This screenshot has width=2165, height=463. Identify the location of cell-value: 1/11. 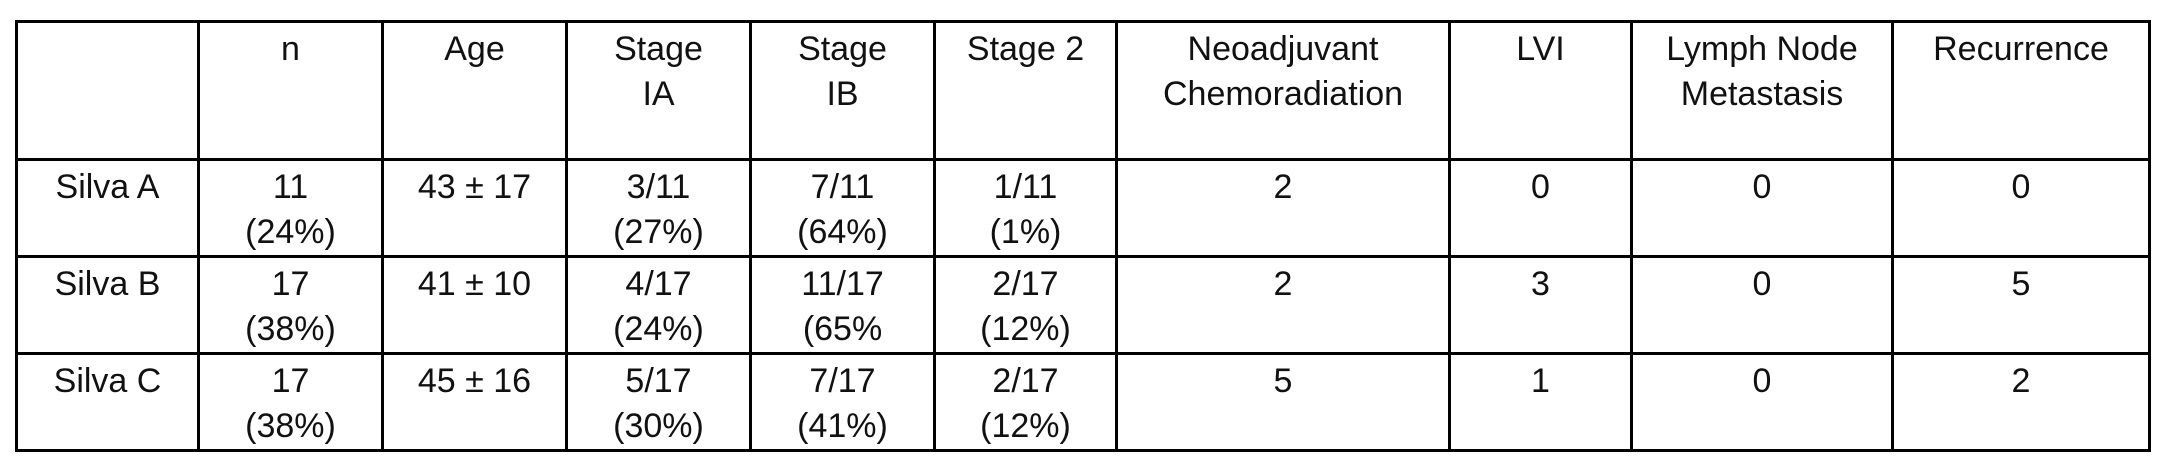
(1025, 187).